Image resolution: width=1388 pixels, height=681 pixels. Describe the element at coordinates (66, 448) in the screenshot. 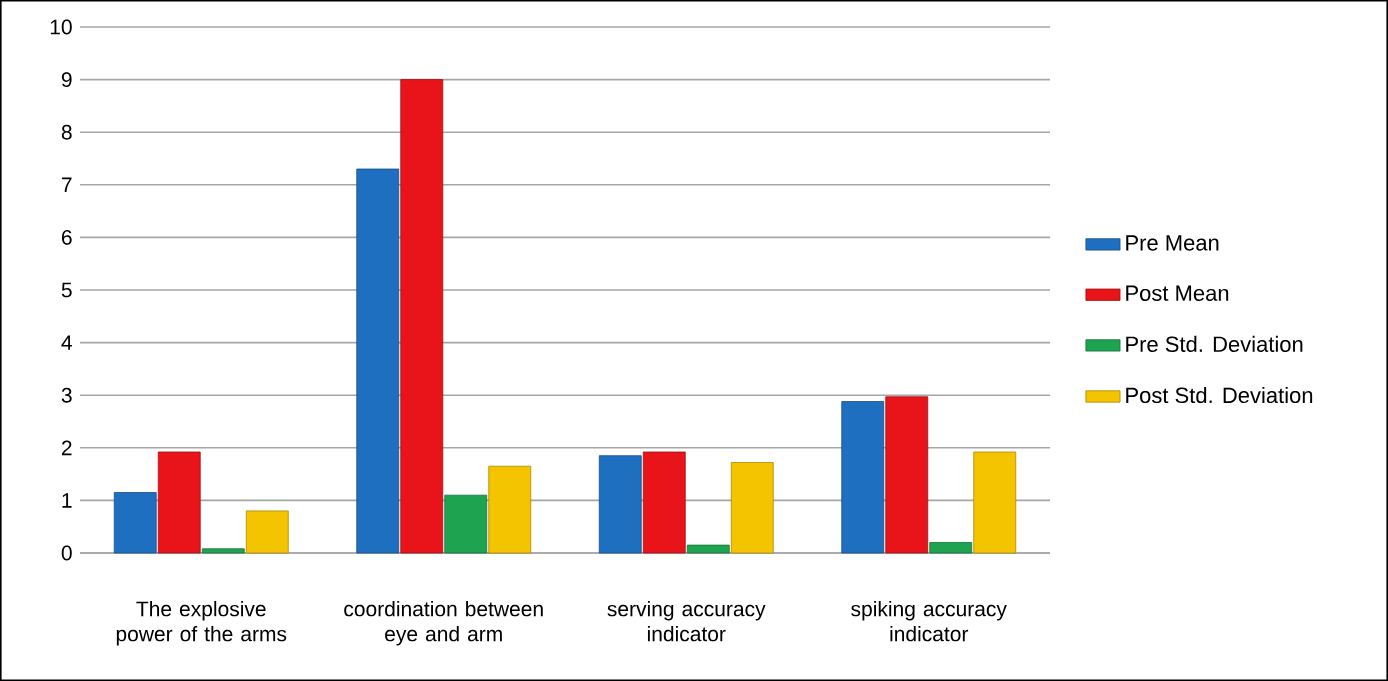

I see `y-tick-label: 2` at that location.